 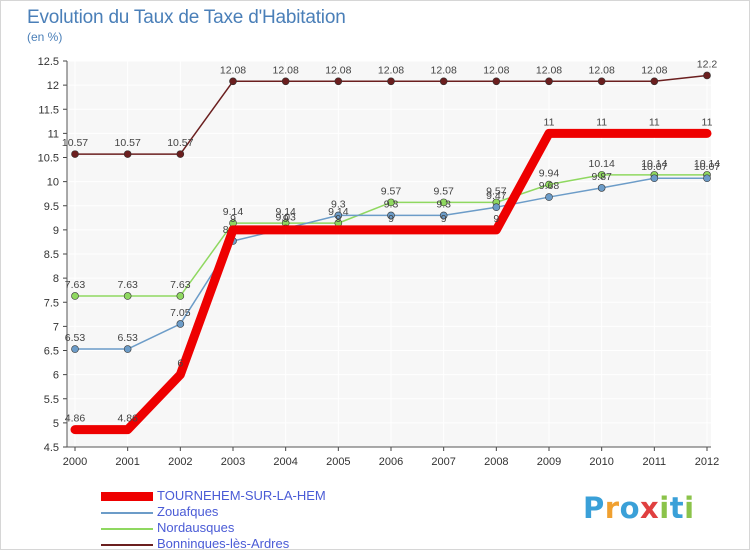 I want to click on y-tick-label: 7, so click(x=56, y=327).